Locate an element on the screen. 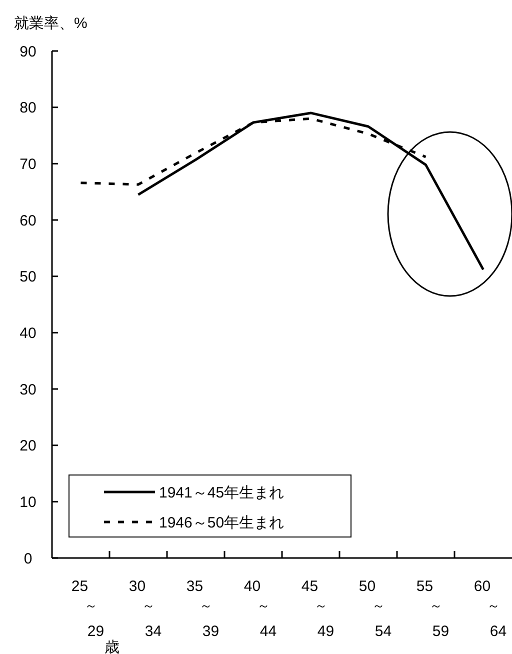 The width and height of the screenshot is (512, 654). legend-label: 1941～45年生まれ is located at coordinates (221, 493).